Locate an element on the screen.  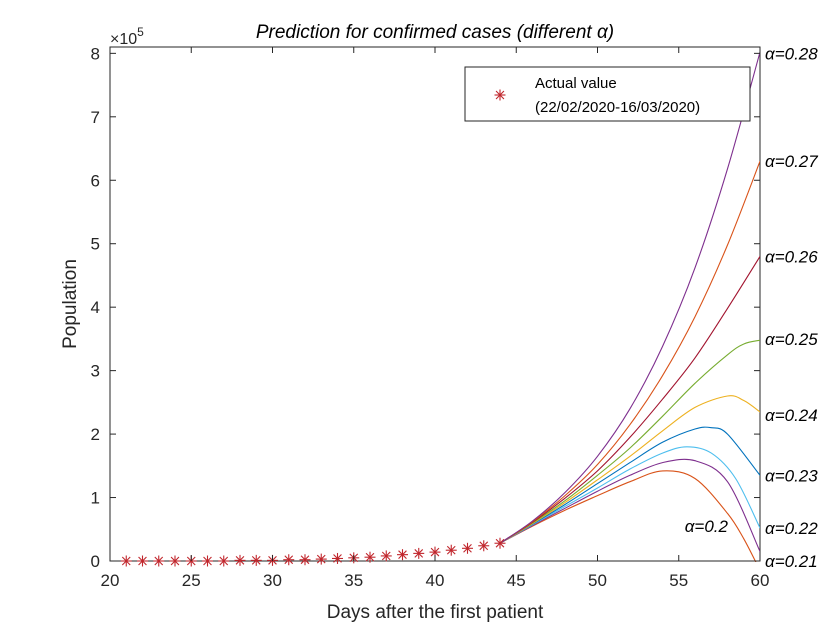
y-multiplier-exponent: 5 is located at coordinates (140, 32).